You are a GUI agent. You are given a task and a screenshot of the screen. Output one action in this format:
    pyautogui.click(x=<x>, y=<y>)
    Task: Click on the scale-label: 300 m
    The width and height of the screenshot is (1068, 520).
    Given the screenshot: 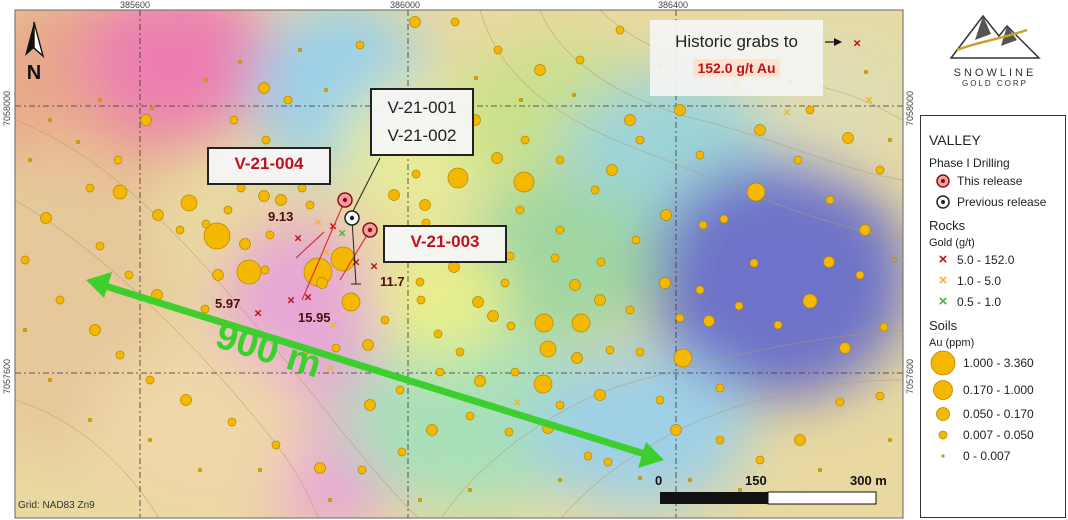 What is the action you would take?
    pyautogui.click(x=868, y=480)
    